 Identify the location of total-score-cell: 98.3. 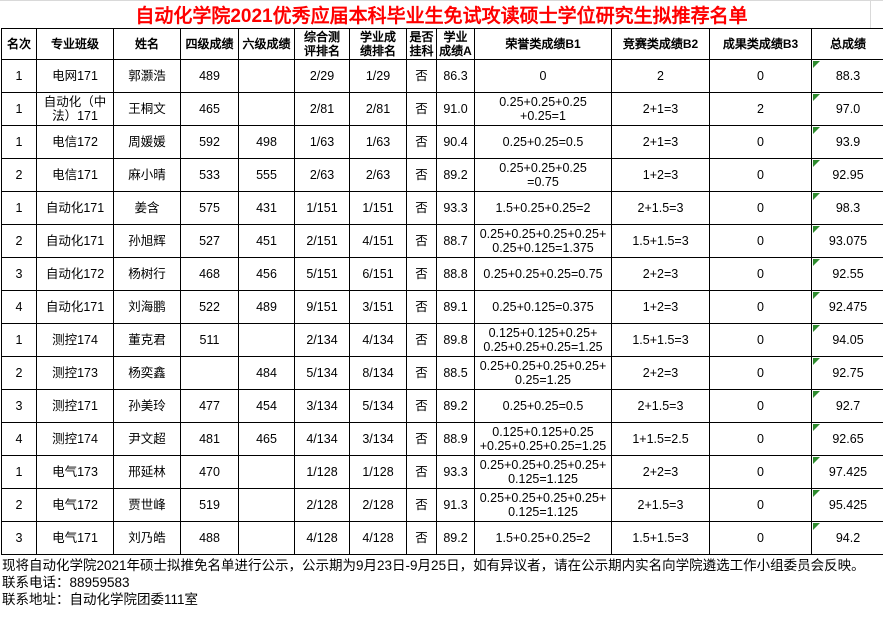
(847, 208).